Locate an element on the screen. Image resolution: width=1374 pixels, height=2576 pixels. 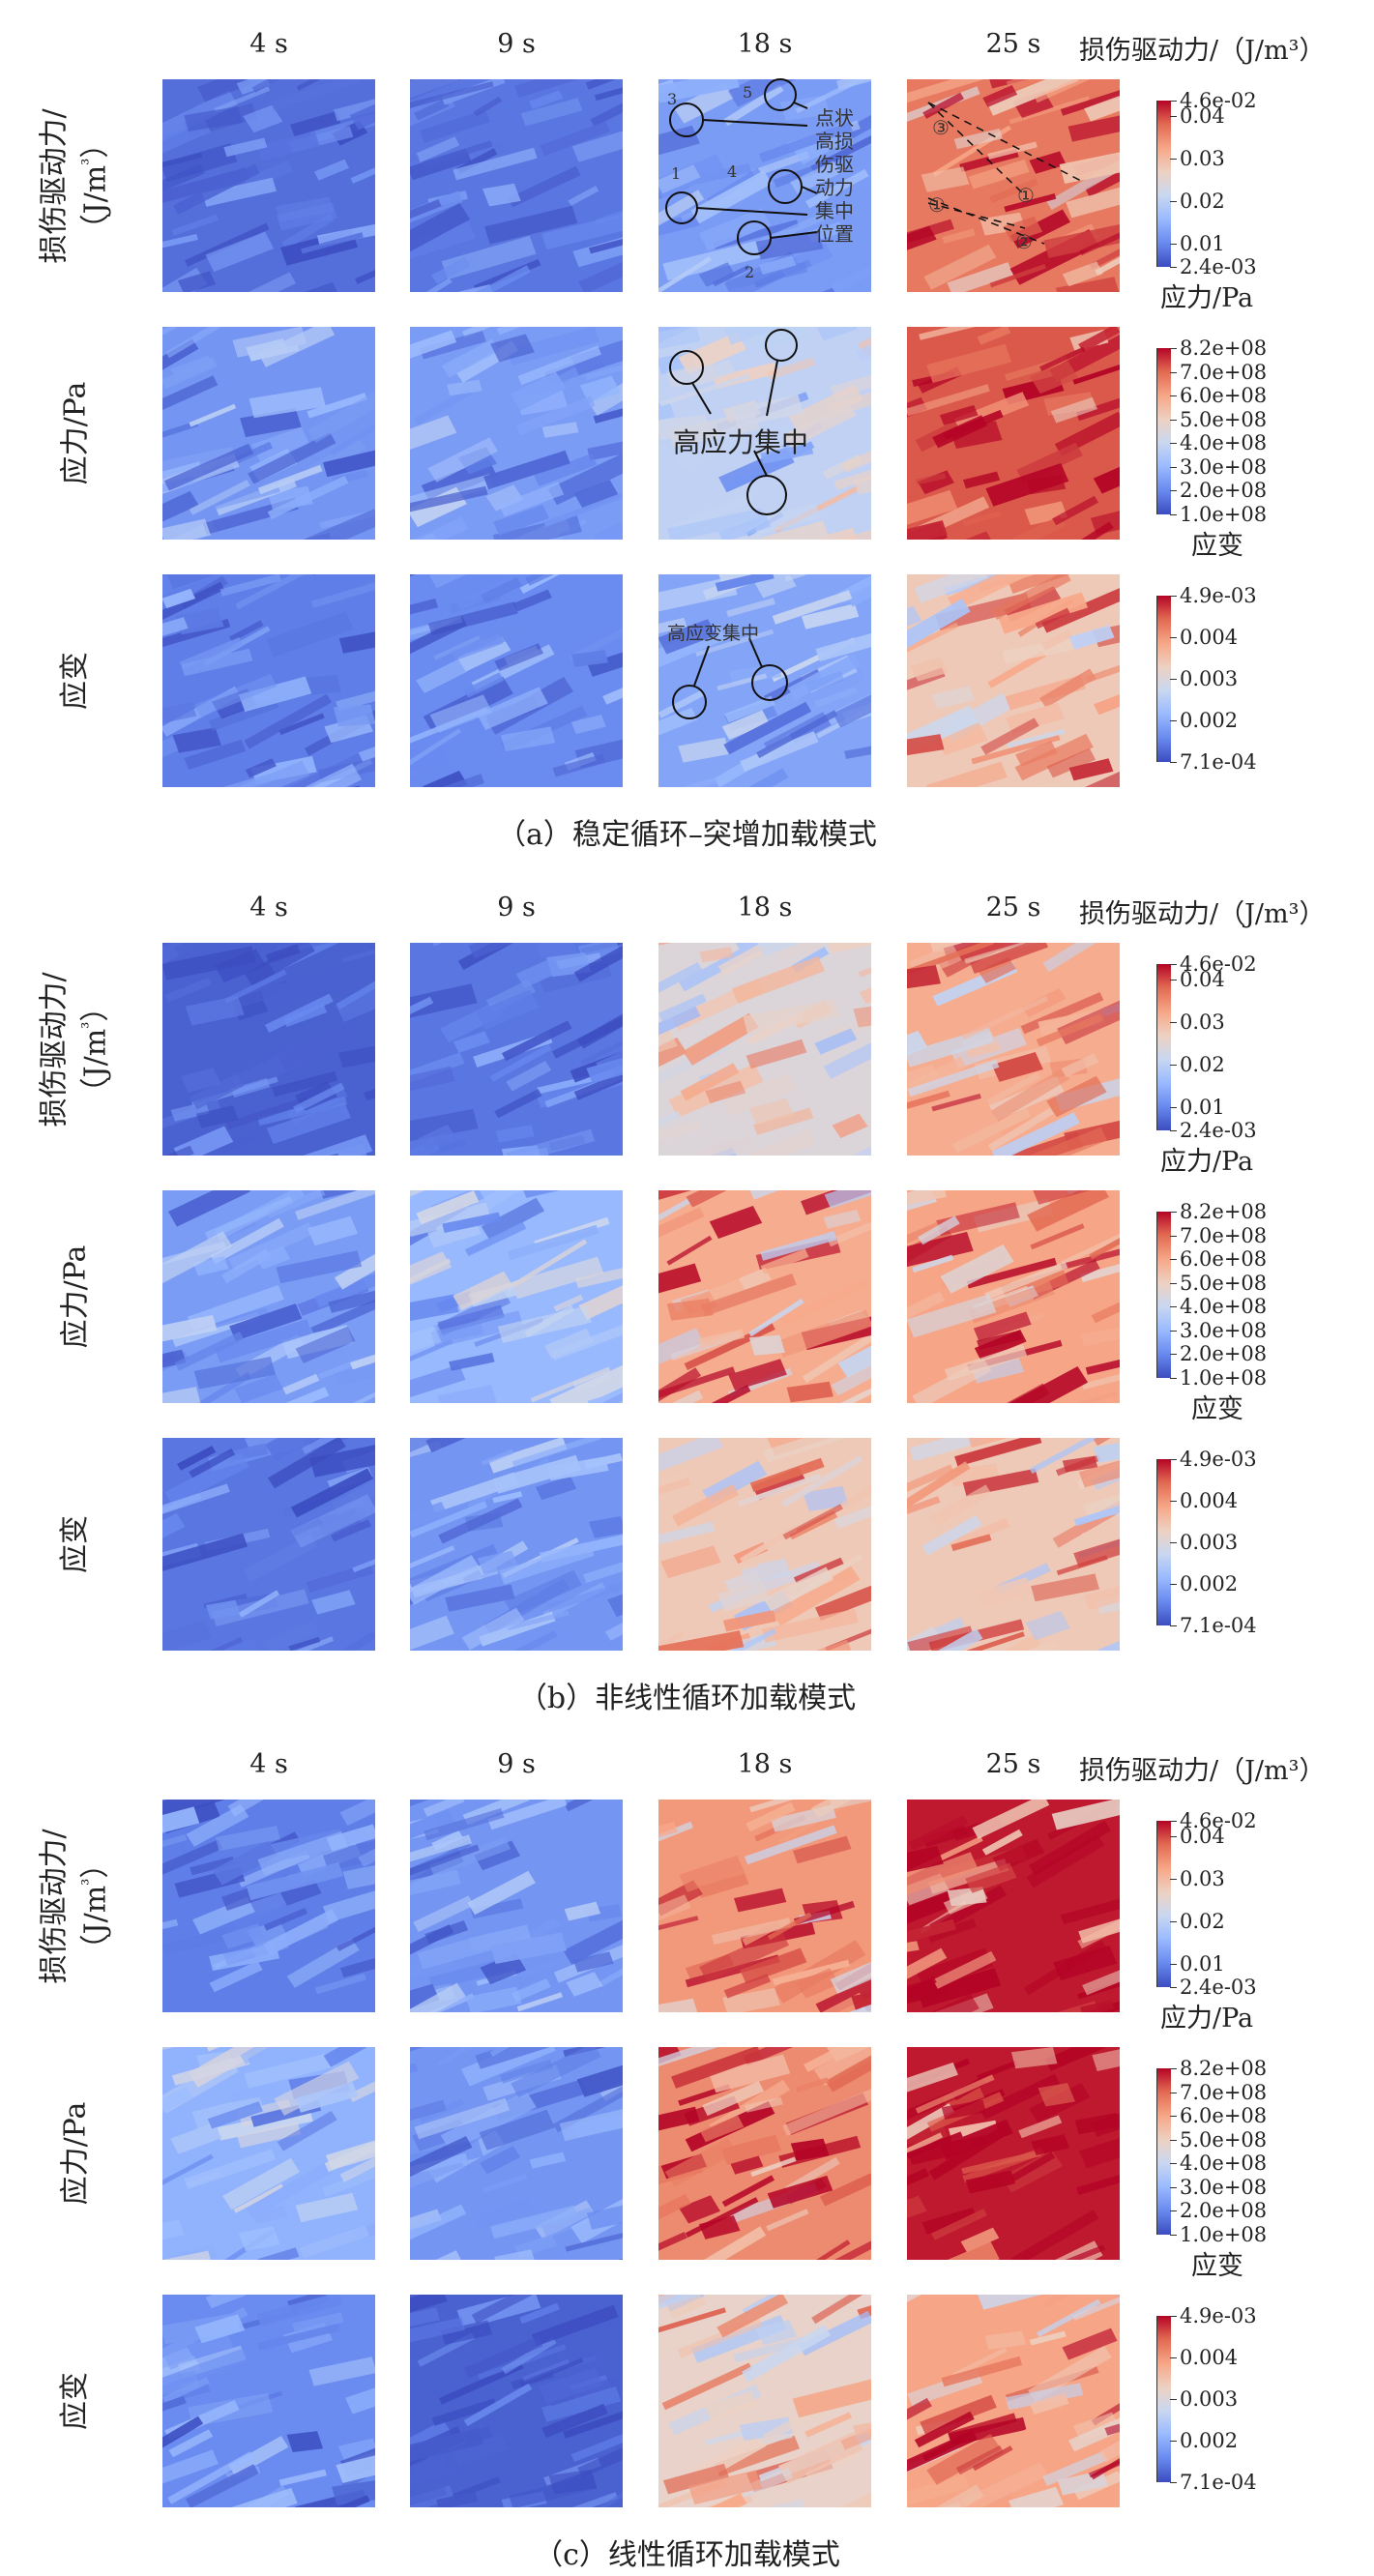
colorbar-title-strain: 应变 is located at coordinates (1217, 1409).